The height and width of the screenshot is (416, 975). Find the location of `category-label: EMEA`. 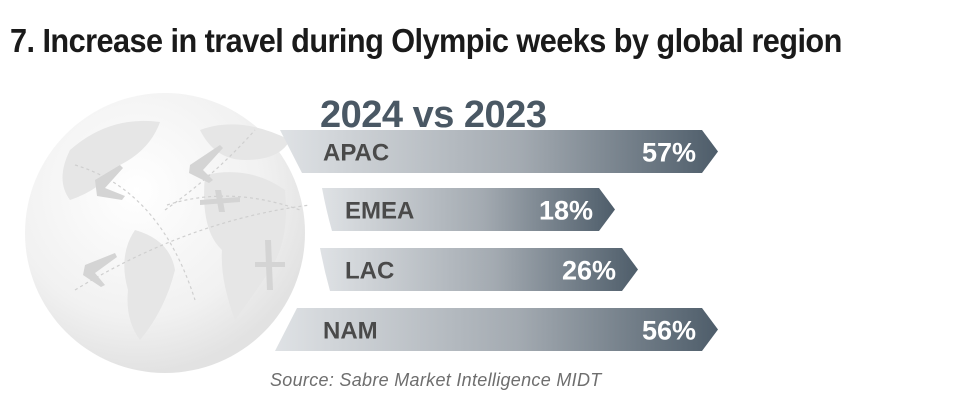

category-label: EMEA is located at coordinates (379, 211).